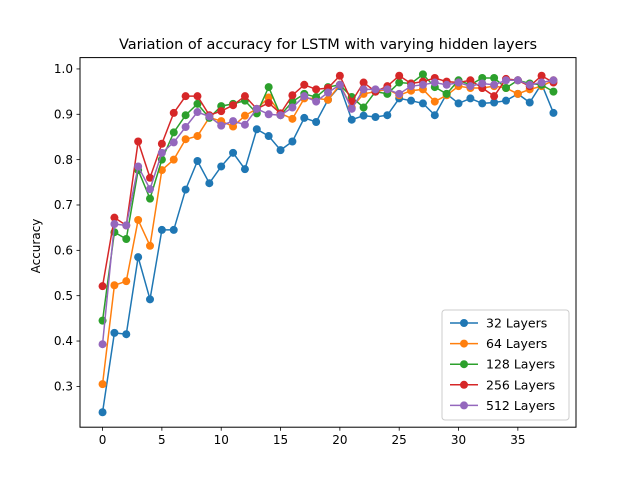 The height and width of the screenshot is (480, 640). What do you see at coordinates (162, 440) in the screenshot?
I see `x-tick-label: 5` at bounding box center [162, 440].